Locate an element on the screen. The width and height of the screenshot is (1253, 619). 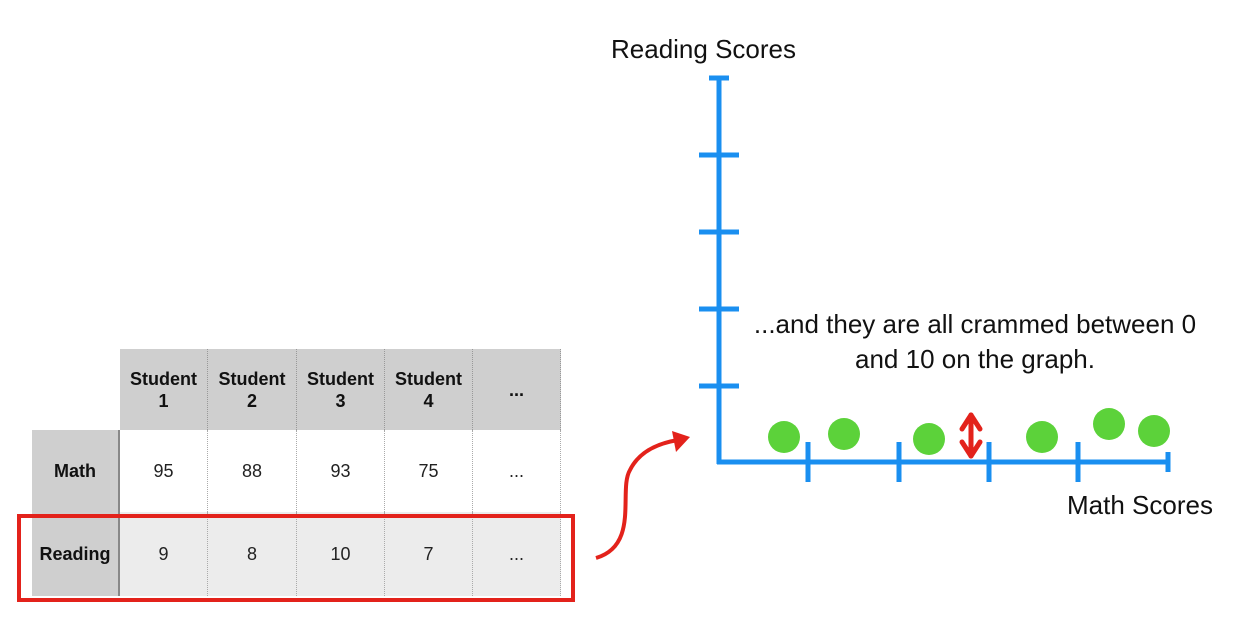
table-cell: 75 is located at coordinates (429, 471).